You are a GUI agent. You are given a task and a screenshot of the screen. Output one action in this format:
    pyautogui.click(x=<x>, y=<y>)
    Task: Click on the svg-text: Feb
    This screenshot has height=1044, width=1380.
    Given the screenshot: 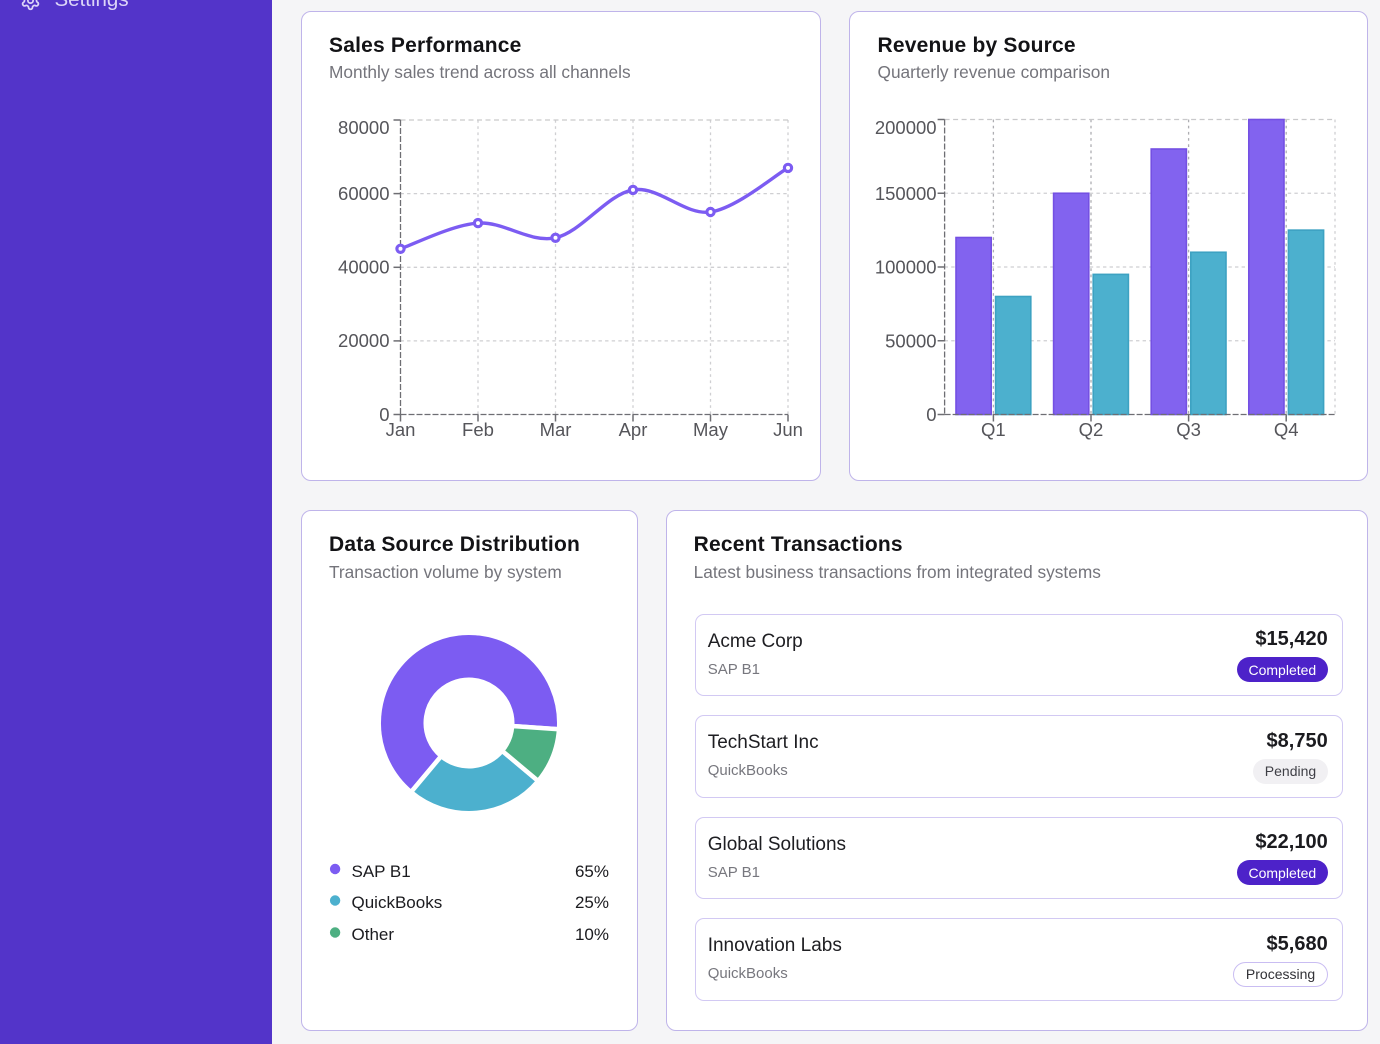 What is the action you would take?
    pyautogui.click(x=478, y=429)
    